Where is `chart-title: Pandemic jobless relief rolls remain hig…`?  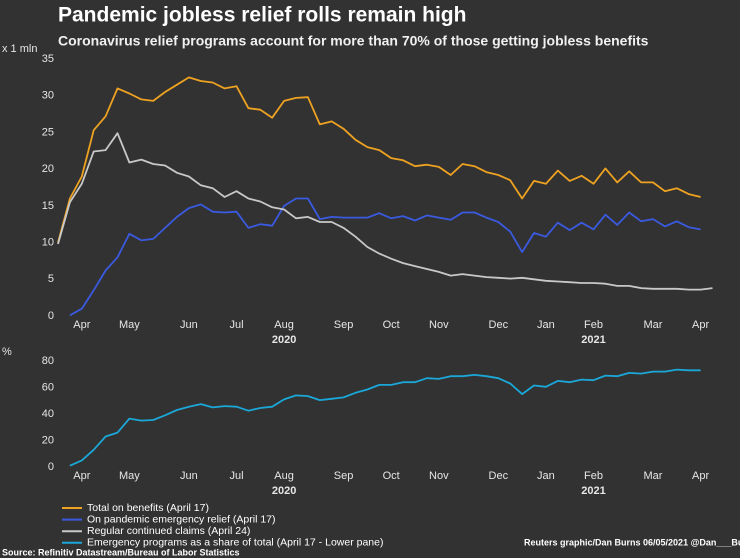 chart-title: Pandemic jobless relief rolls remain hig… is located at coordinates (262, 15).